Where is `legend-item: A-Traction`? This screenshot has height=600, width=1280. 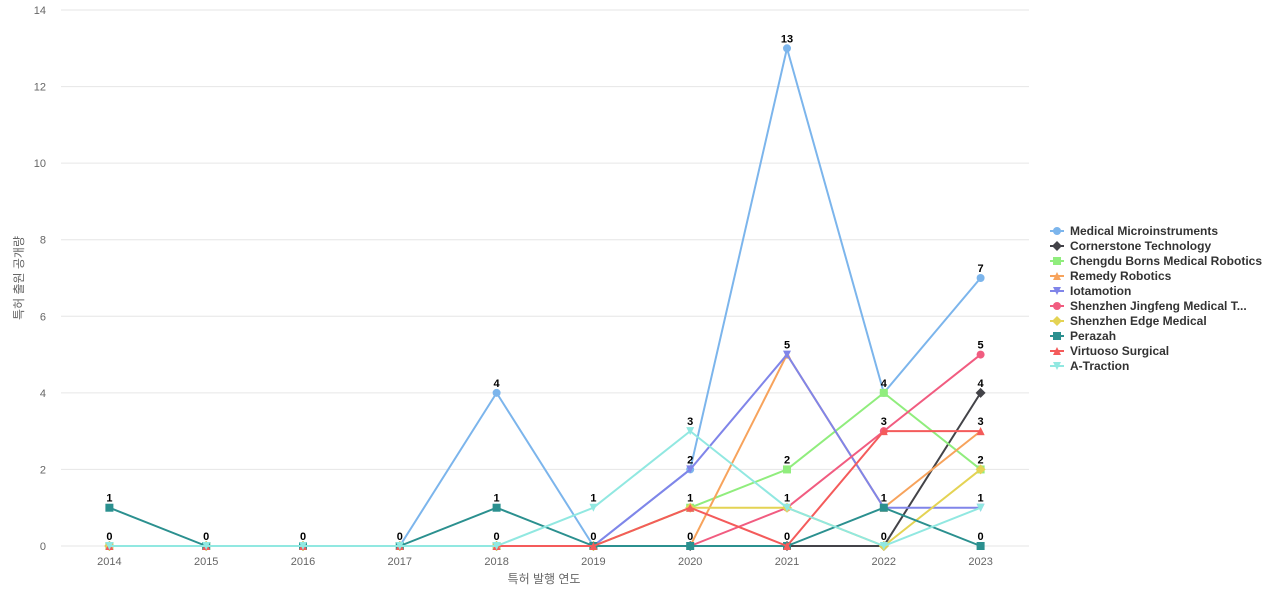 legend-item: A-Traction is located at coordinates (1089, 366).